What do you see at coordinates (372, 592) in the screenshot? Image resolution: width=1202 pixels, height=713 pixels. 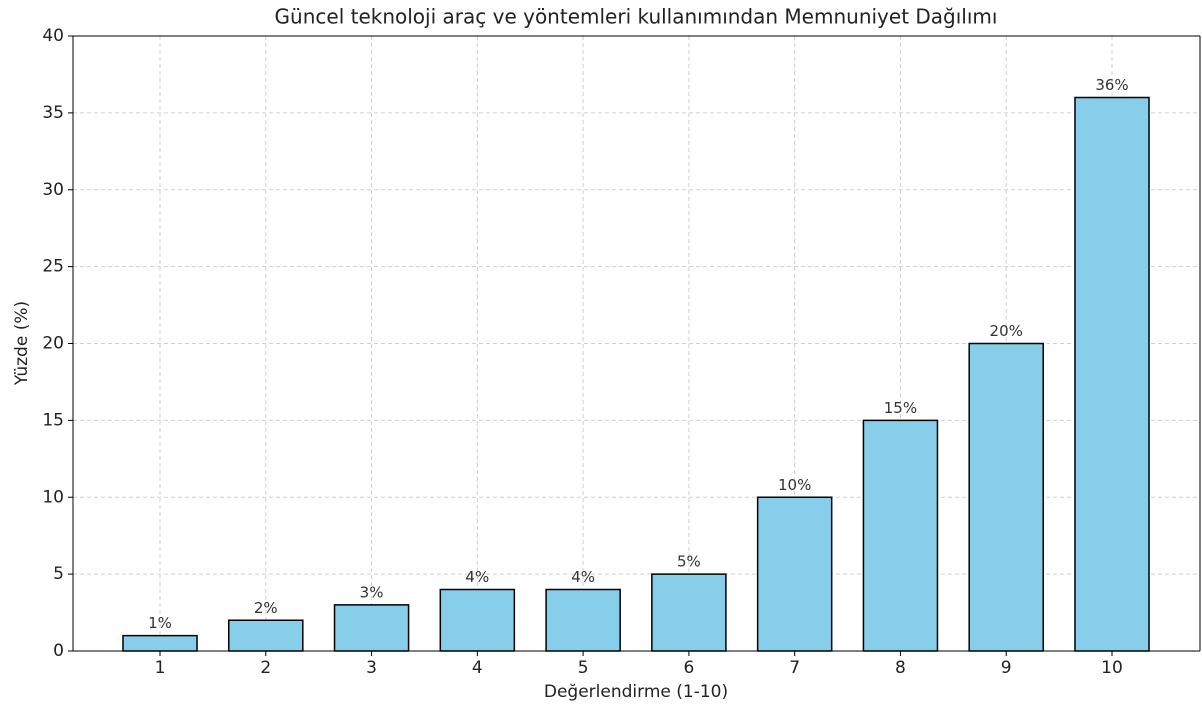 I see `value-label: 3%` at bounding box center [372, 592].